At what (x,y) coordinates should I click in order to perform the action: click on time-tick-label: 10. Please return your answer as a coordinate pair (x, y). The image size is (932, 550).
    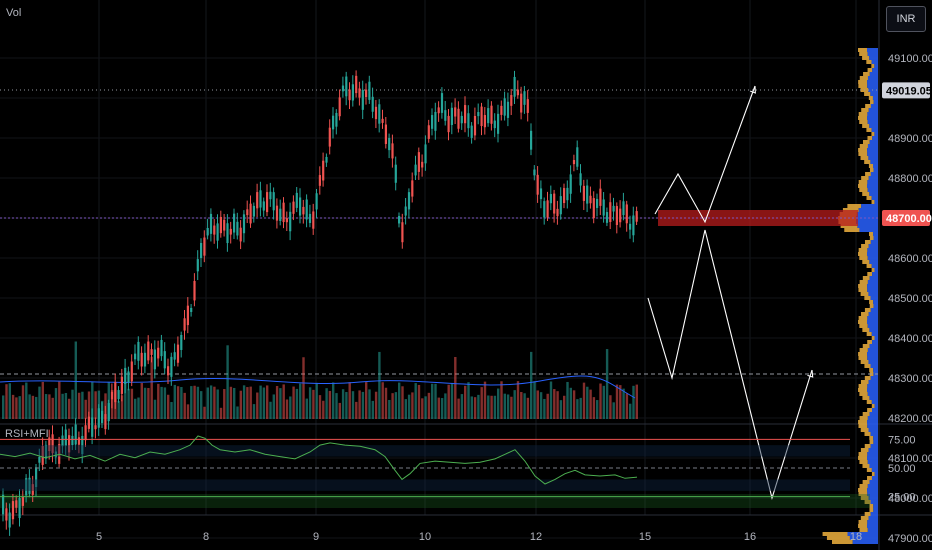
    Looking at the image, I should click on (425, 537).